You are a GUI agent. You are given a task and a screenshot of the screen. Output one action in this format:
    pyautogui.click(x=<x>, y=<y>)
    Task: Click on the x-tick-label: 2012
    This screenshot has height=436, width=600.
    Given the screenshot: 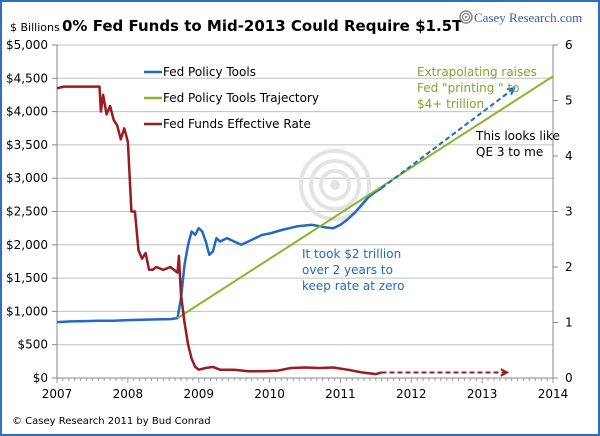 What is the action you would take?
    pyautogui.click(x=411, y=394)
    